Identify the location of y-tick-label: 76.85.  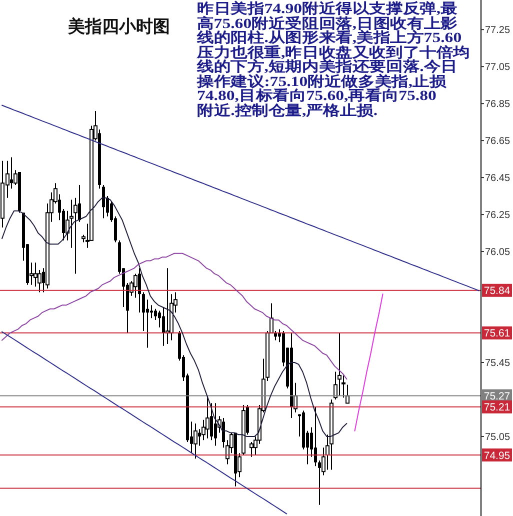
(497, 104).